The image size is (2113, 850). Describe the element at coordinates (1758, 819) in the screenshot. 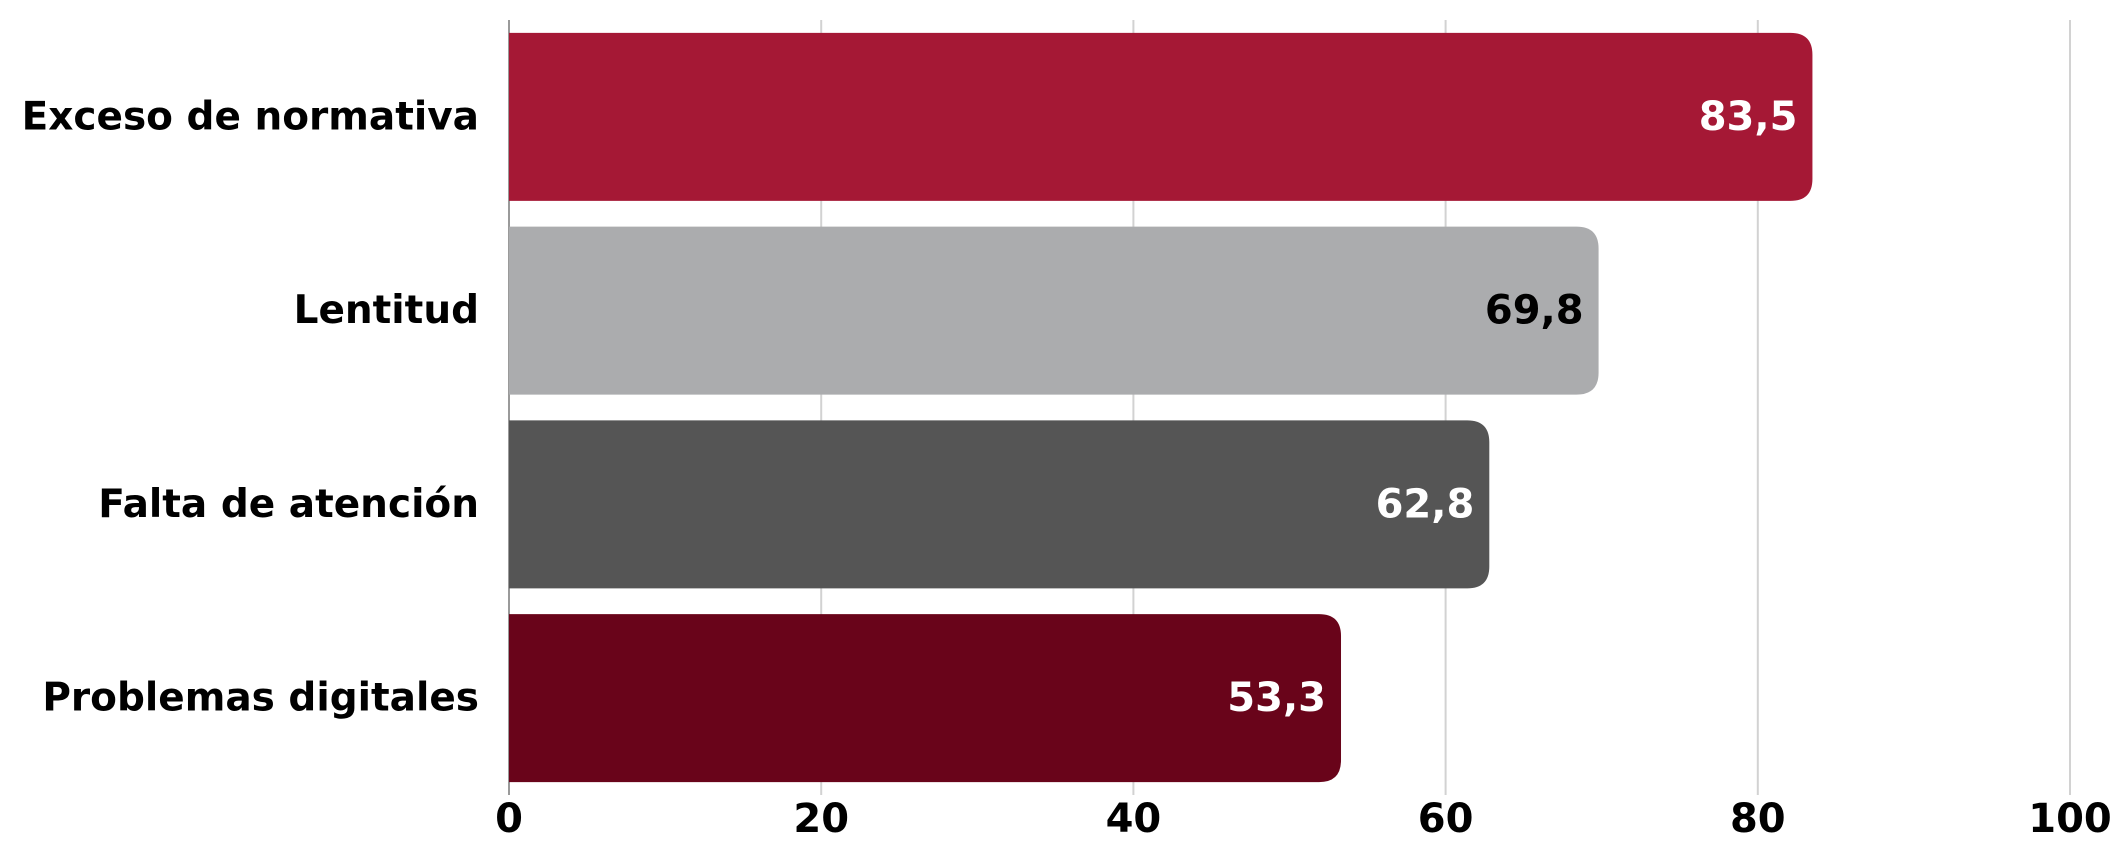

I see `x-tick-label: 80` at that location.